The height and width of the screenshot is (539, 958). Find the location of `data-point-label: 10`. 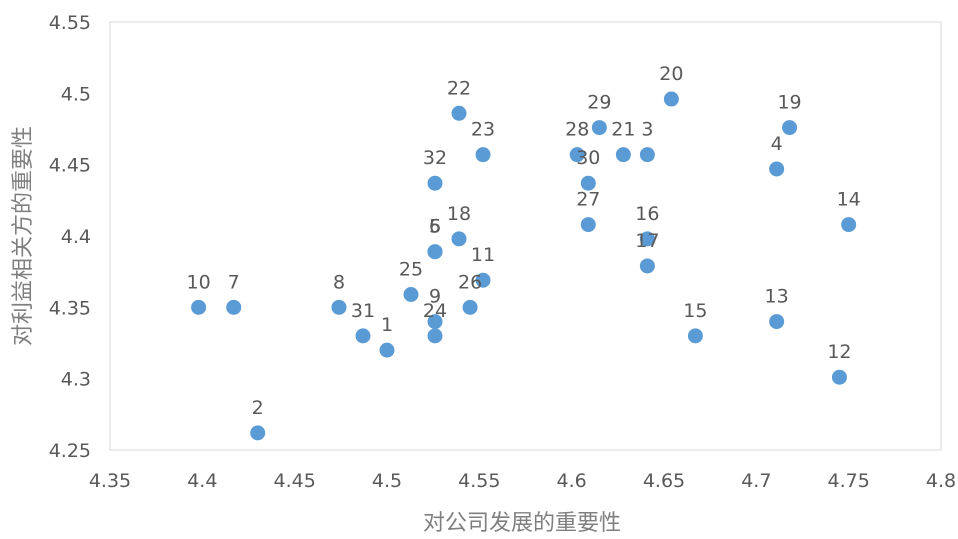

data-point-label: 10 is located at coordinates (199, 282).